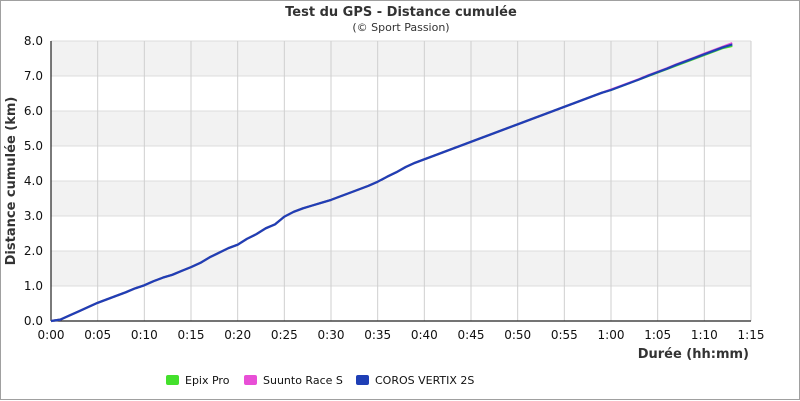 This screenshot has width=800, height=401. Describe the element at coordinates (33, 41) in the screenshot. I see `y-tick-label: 8.0` at that location.